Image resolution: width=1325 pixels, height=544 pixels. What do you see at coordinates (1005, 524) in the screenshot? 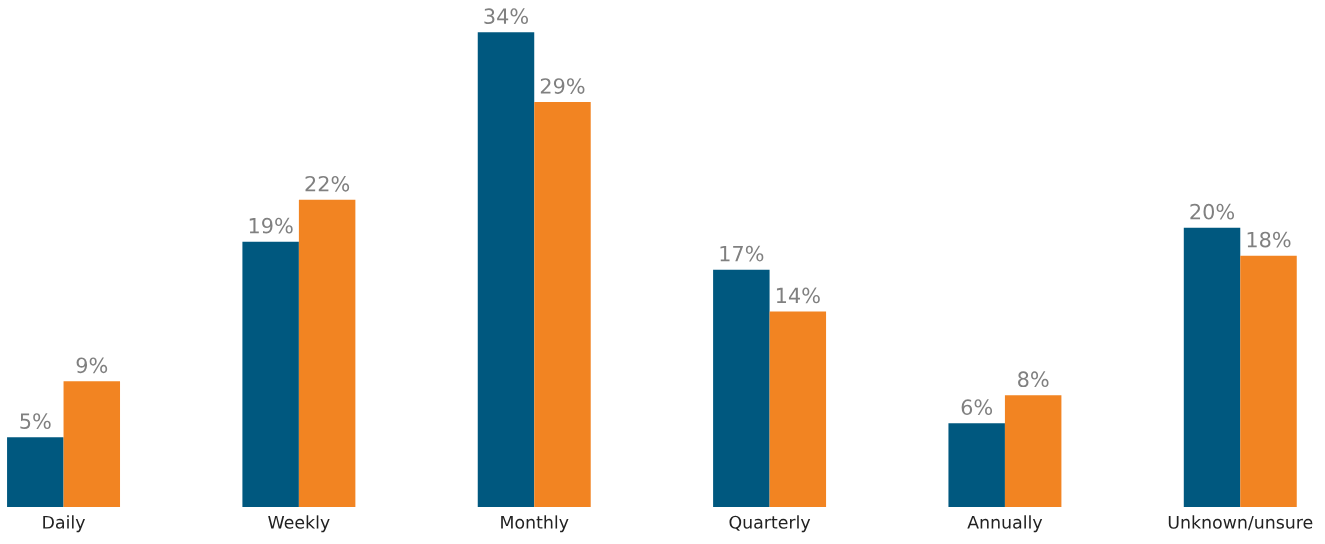
I see `x-tick-label: Annually` at bounding box center [1005, 524].